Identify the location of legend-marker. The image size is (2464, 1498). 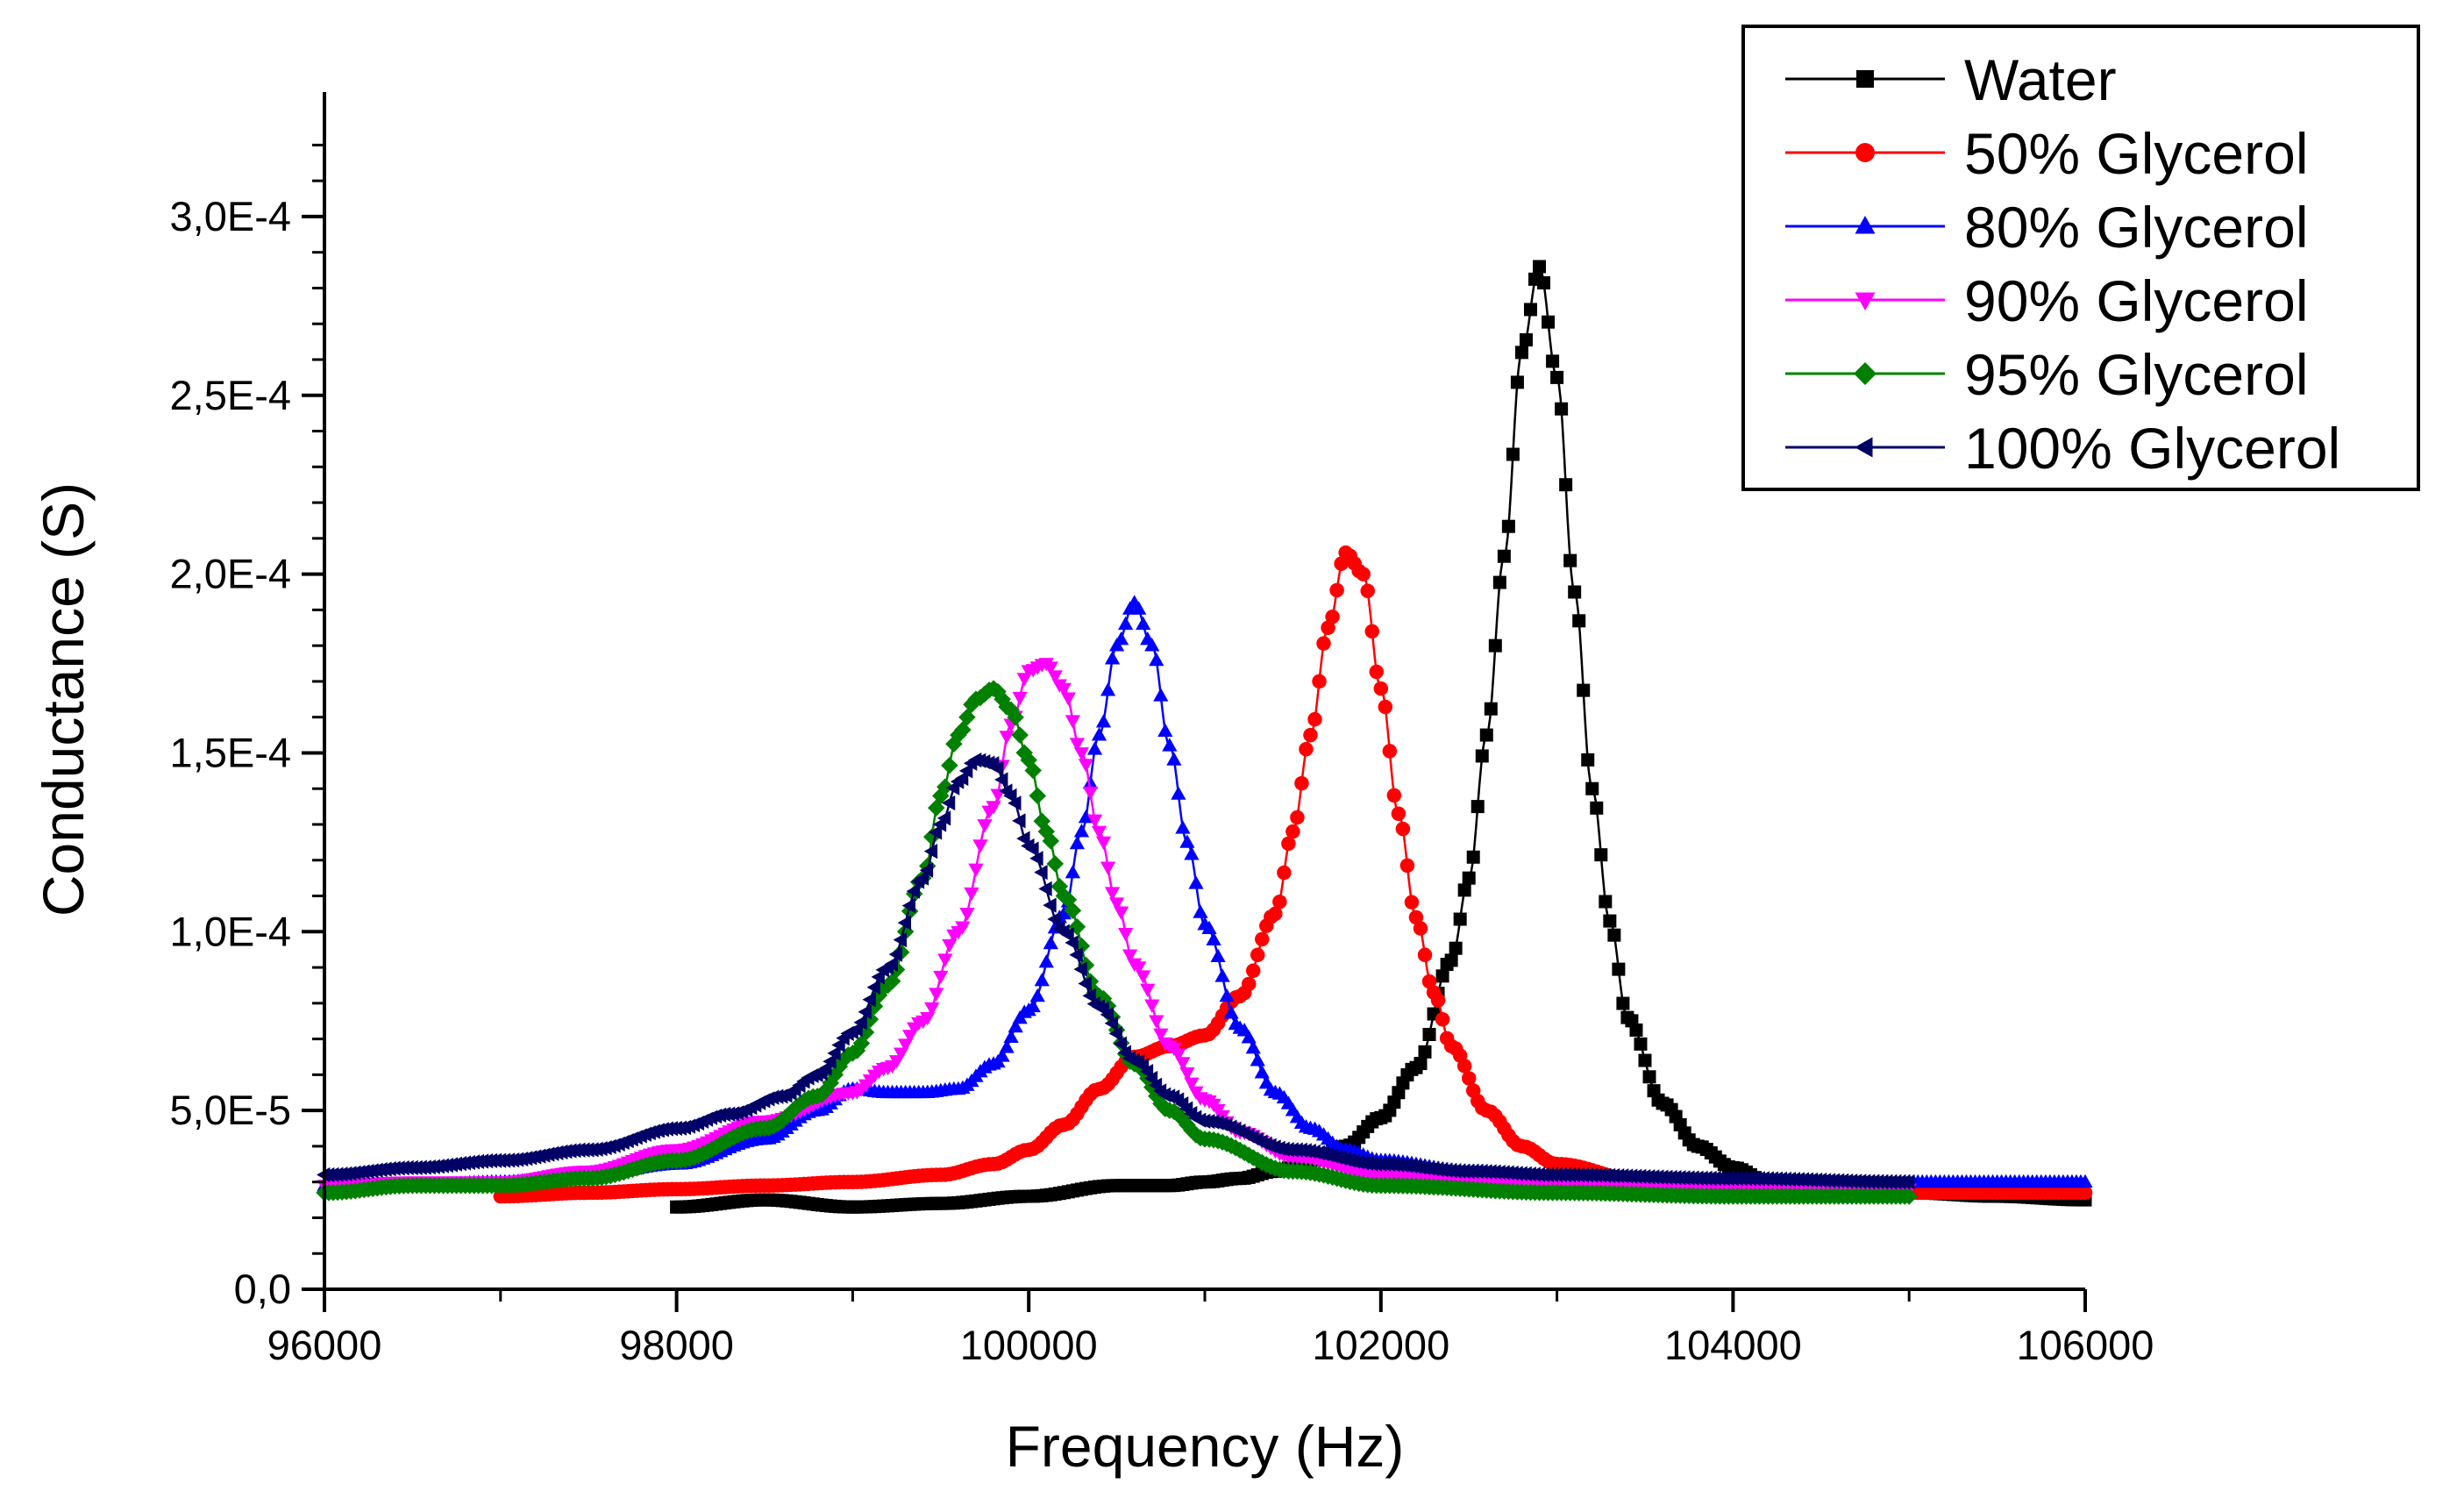
(1865, 373).